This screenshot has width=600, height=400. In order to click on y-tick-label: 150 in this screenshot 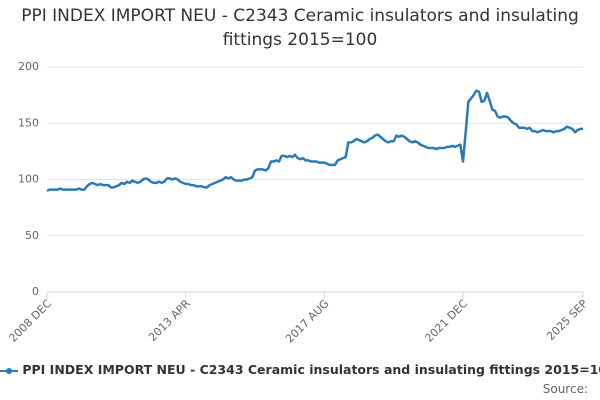, I will do `click(28, 122)`.